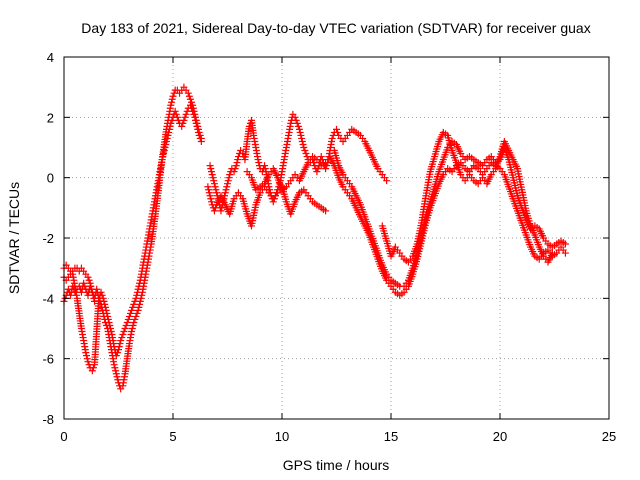 This screenshot has height=480, width=640. What do you see at coordinates (48, 238) in the screenshot?
I see `y-tick-label: -2` at bounding box center [48, 238].